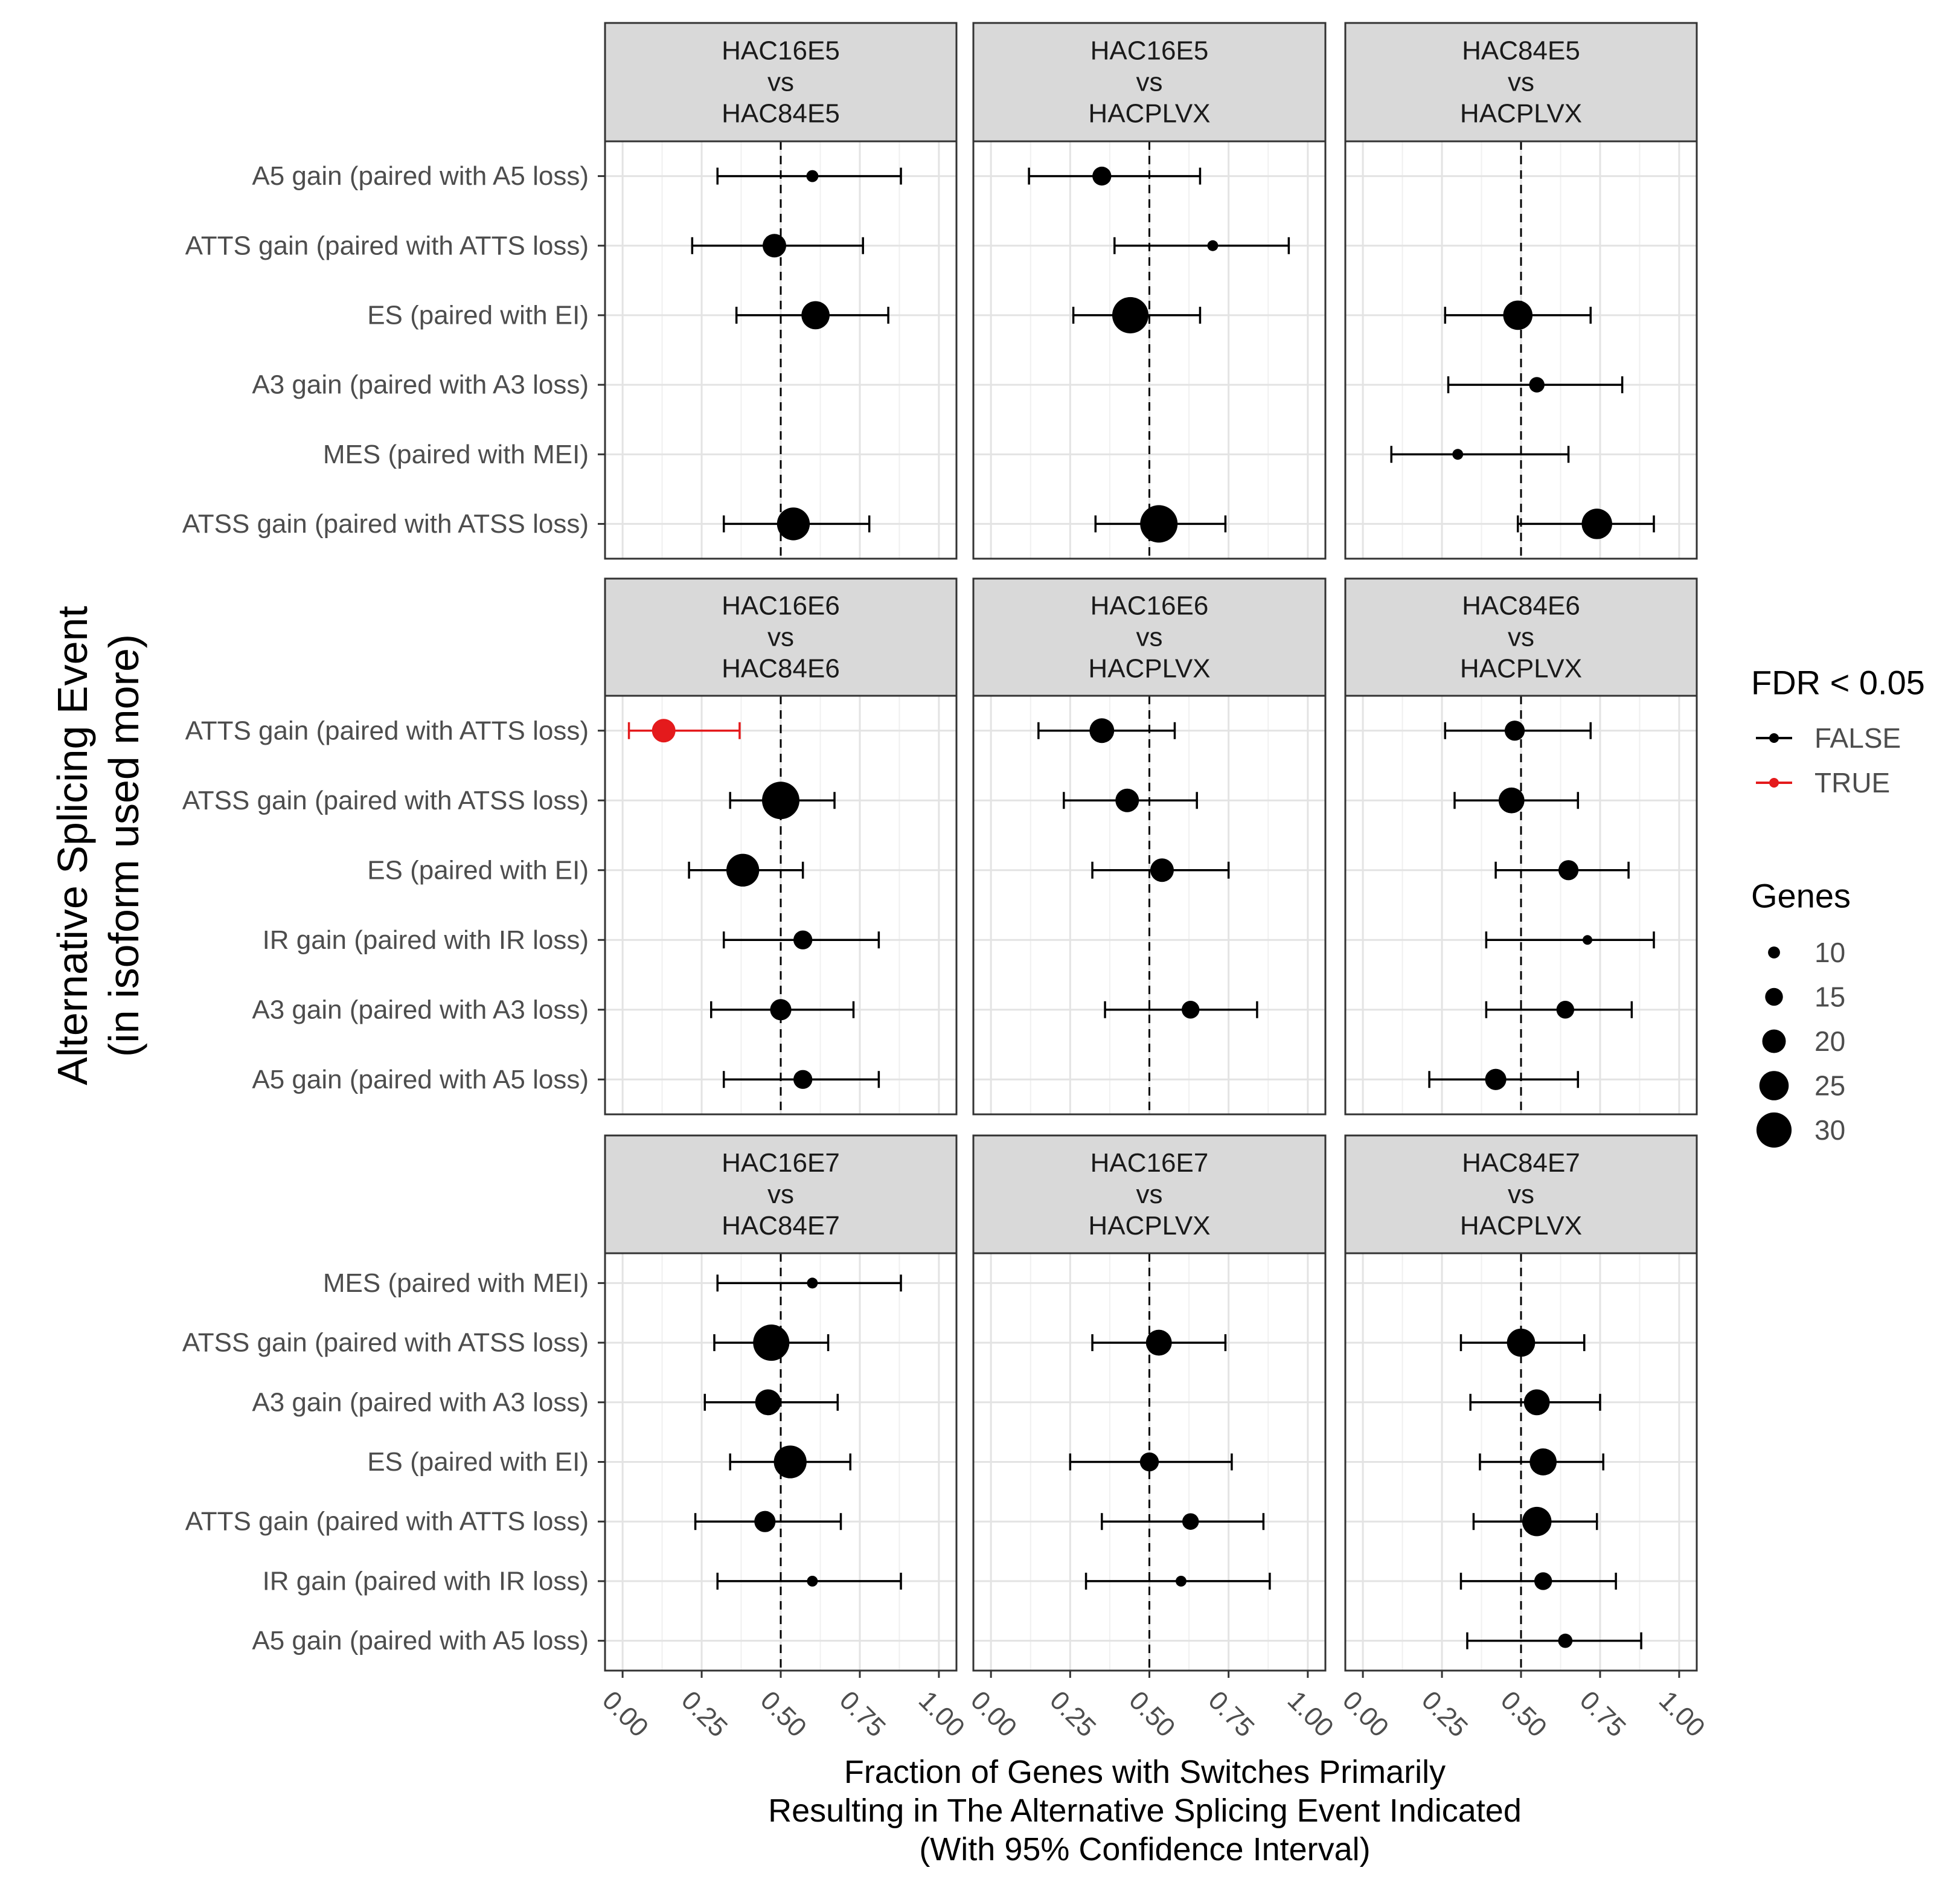  Describe the element at coordinates (1857, 738) in the screenshot. I see `legend-label-fdr: FALSE` at that location.